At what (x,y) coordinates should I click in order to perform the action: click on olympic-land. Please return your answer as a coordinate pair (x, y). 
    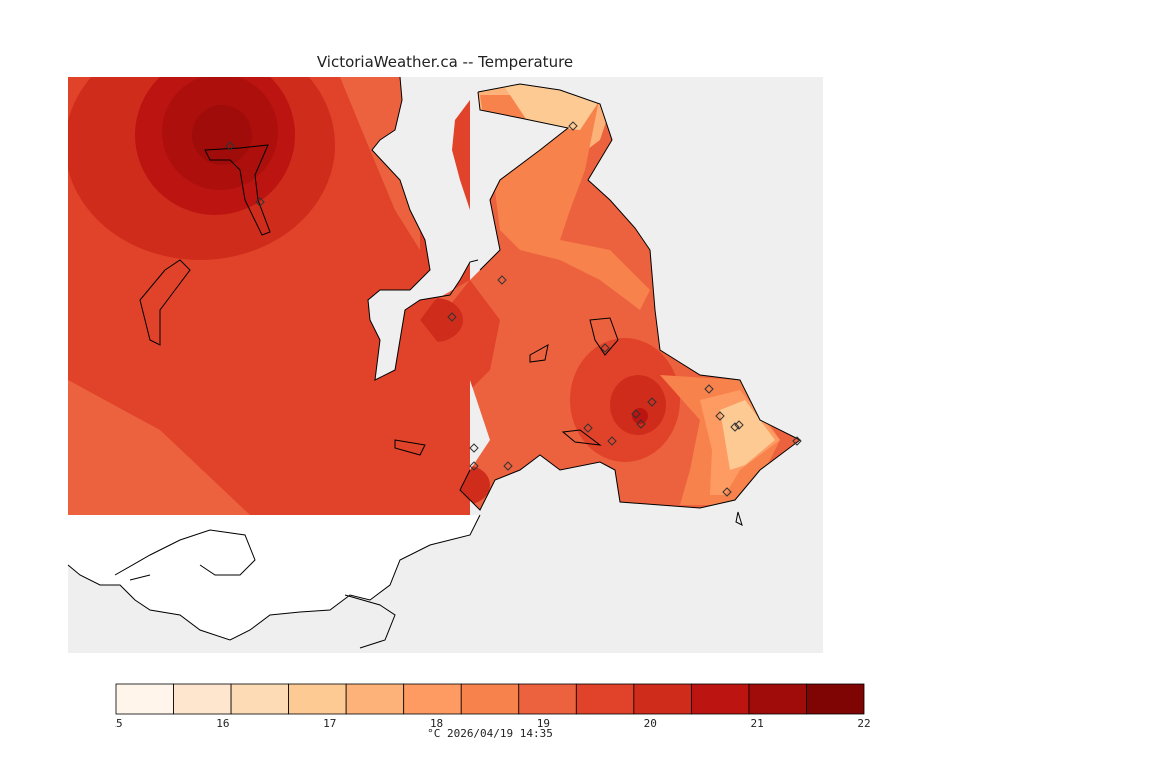
    Looking at the image, I should click on (279, 584).